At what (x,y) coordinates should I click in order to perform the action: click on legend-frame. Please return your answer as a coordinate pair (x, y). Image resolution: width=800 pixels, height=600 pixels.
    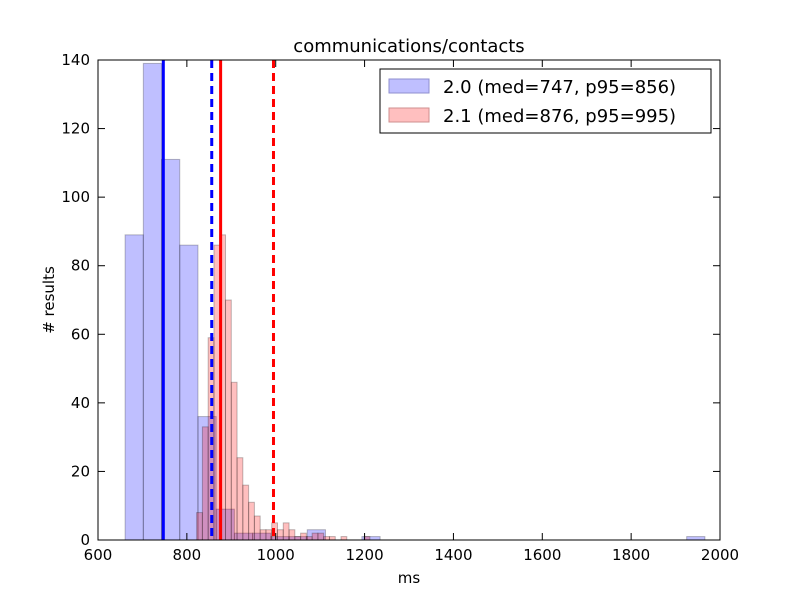
    Looking at the image, I should click on (545, 101).